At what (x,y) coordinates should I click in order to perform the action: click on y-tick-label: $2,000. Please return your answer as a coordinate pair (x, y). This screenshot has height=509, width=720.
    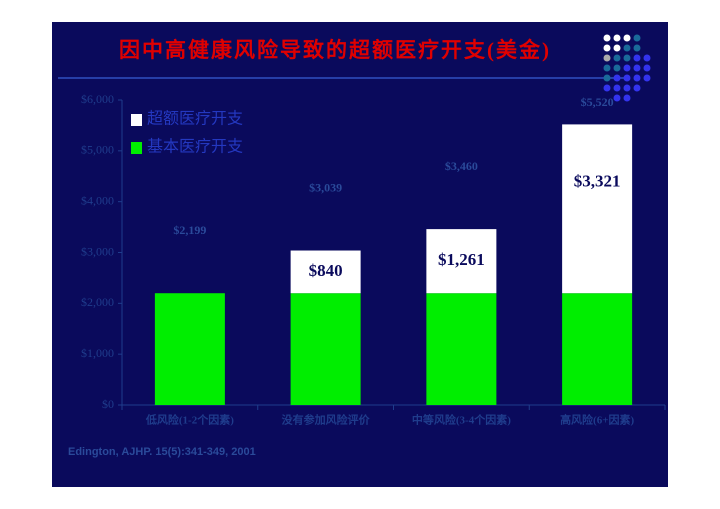
    Looking at the image, I should click on (97, 302).